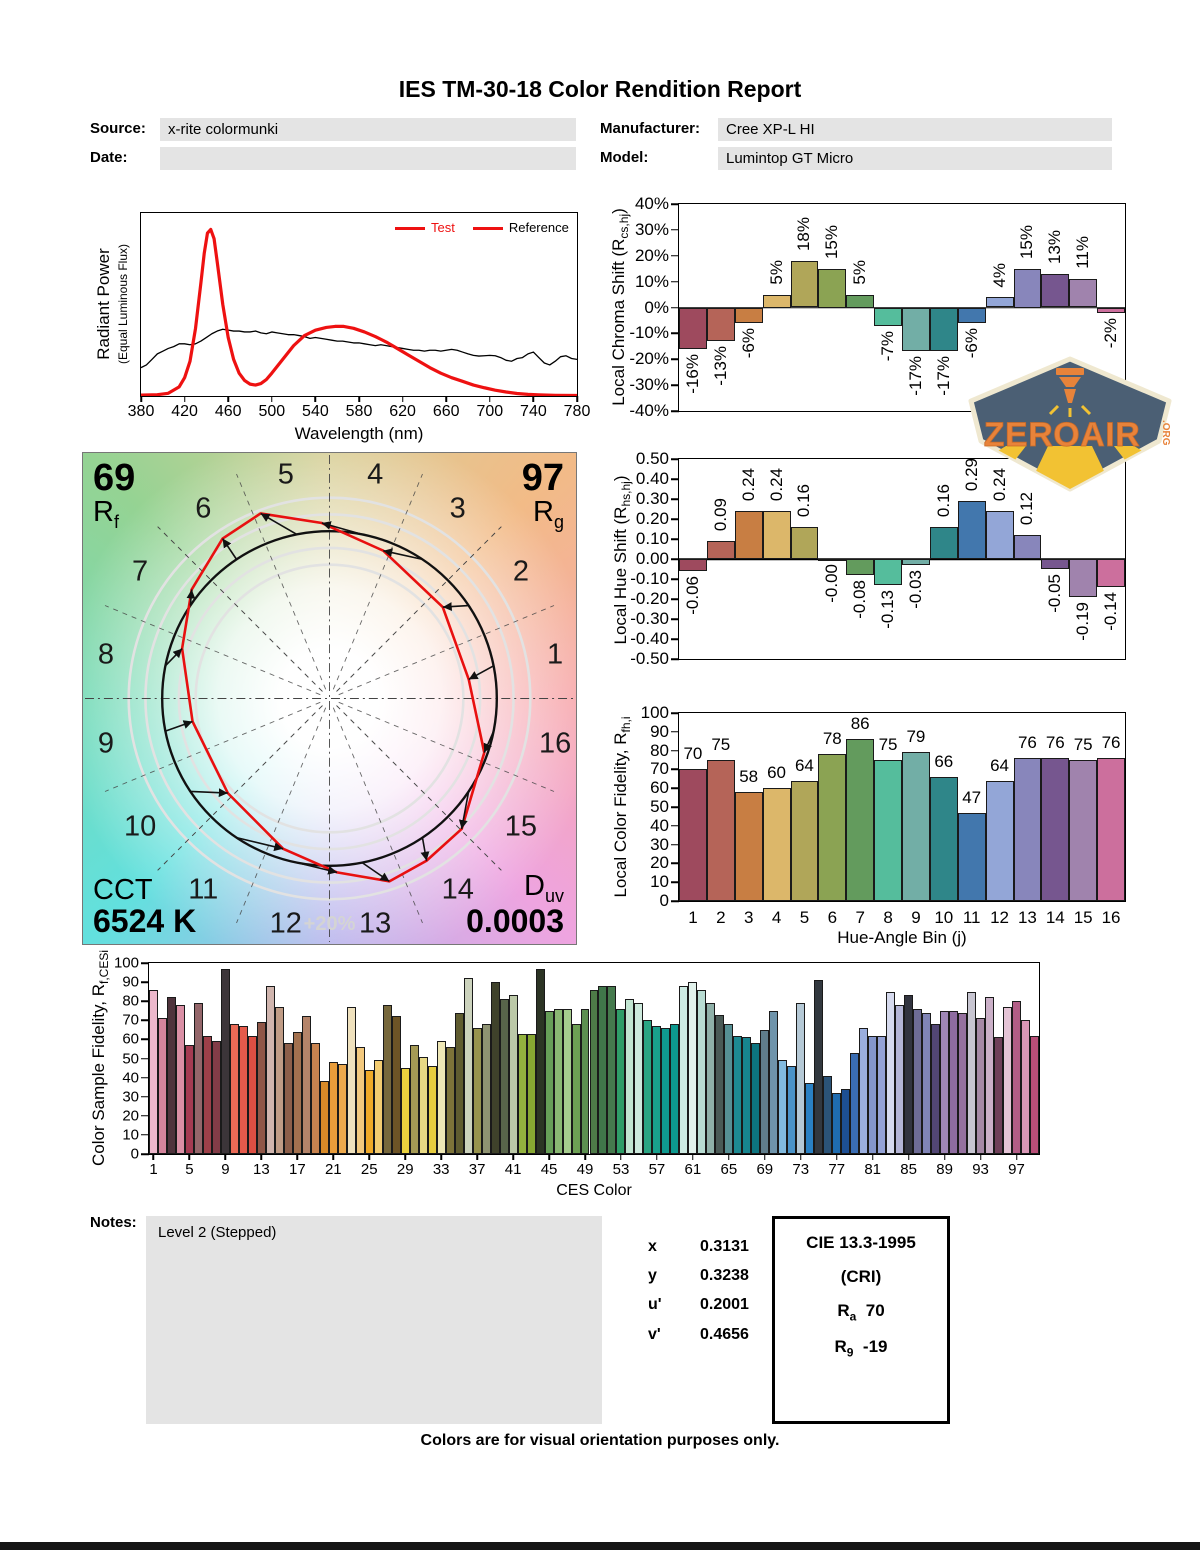 Image resolution: width=1200 pixels, height=1550 pixels. I want to click on y-tick-label: 30%, so click(651, 229).